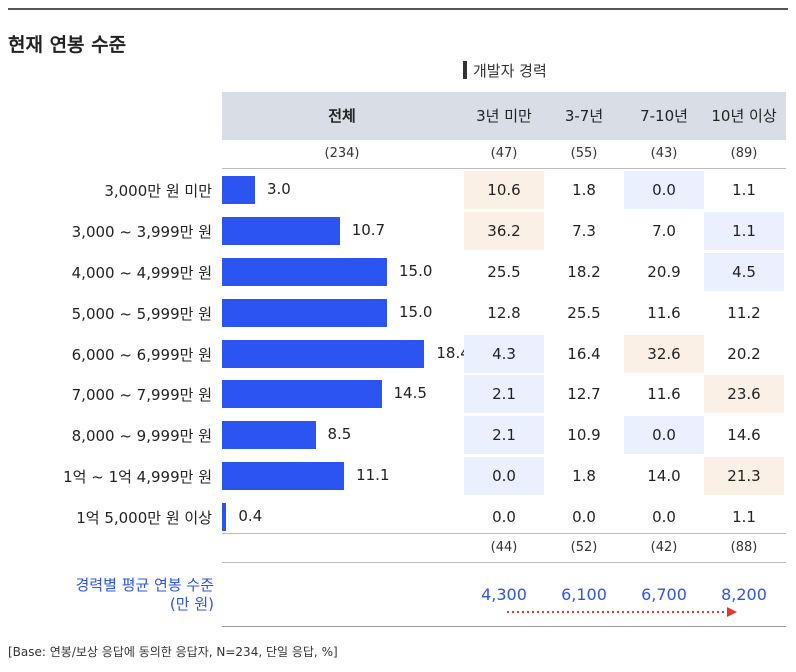  Describe the element at coordinates (504, 190) in the screenshot. I see `table-cell: 10.6` at that location.